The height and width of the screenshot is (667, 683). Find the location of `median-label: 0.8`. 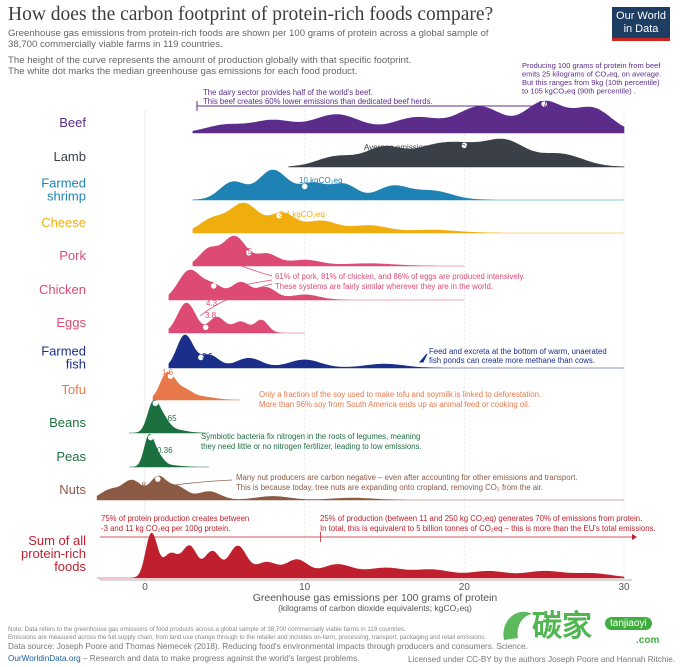

median-label: 0.8 is located at coordinates (141, 485).